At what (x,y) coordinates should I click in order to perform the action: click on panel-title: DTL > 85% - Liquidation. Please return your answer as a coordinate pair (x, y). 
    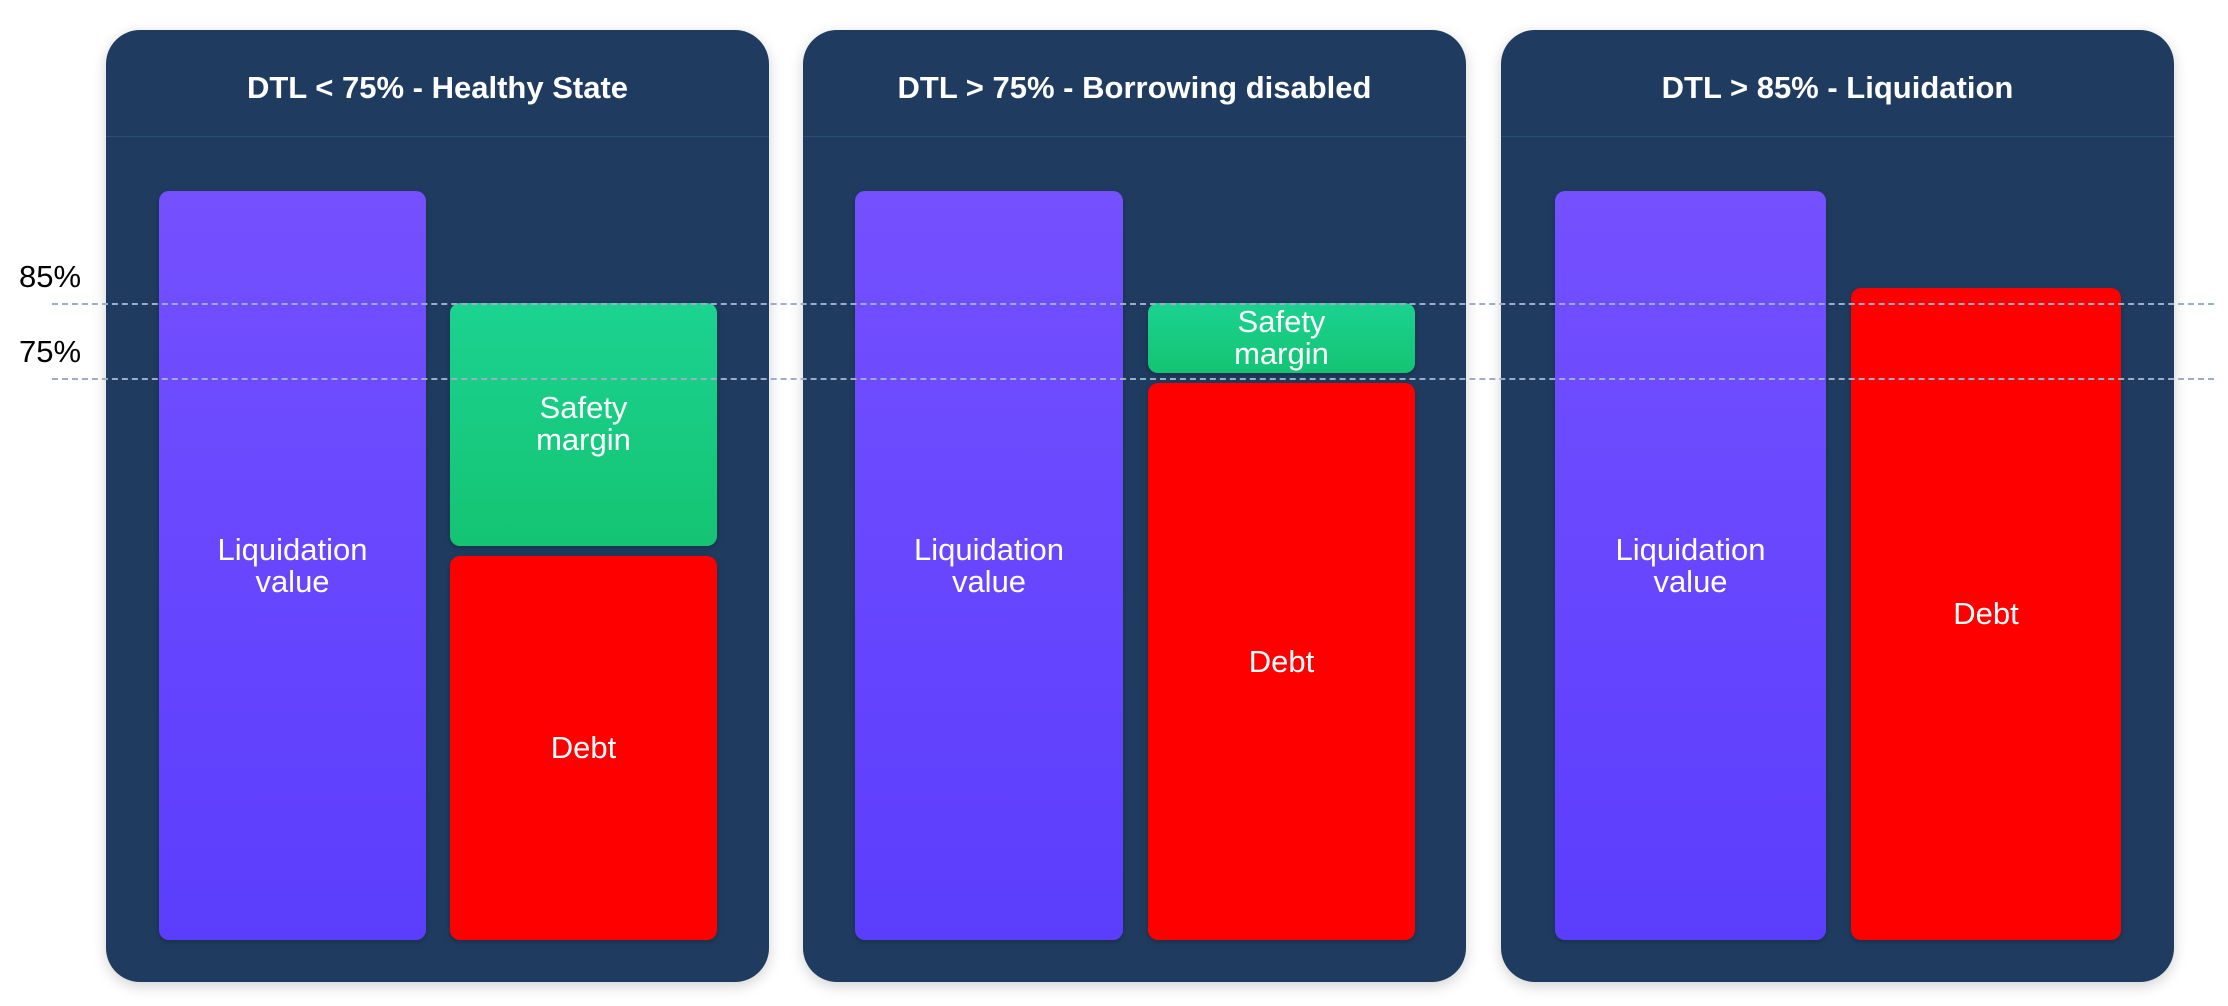
    Looking at the image, I should click on (1837, 83).